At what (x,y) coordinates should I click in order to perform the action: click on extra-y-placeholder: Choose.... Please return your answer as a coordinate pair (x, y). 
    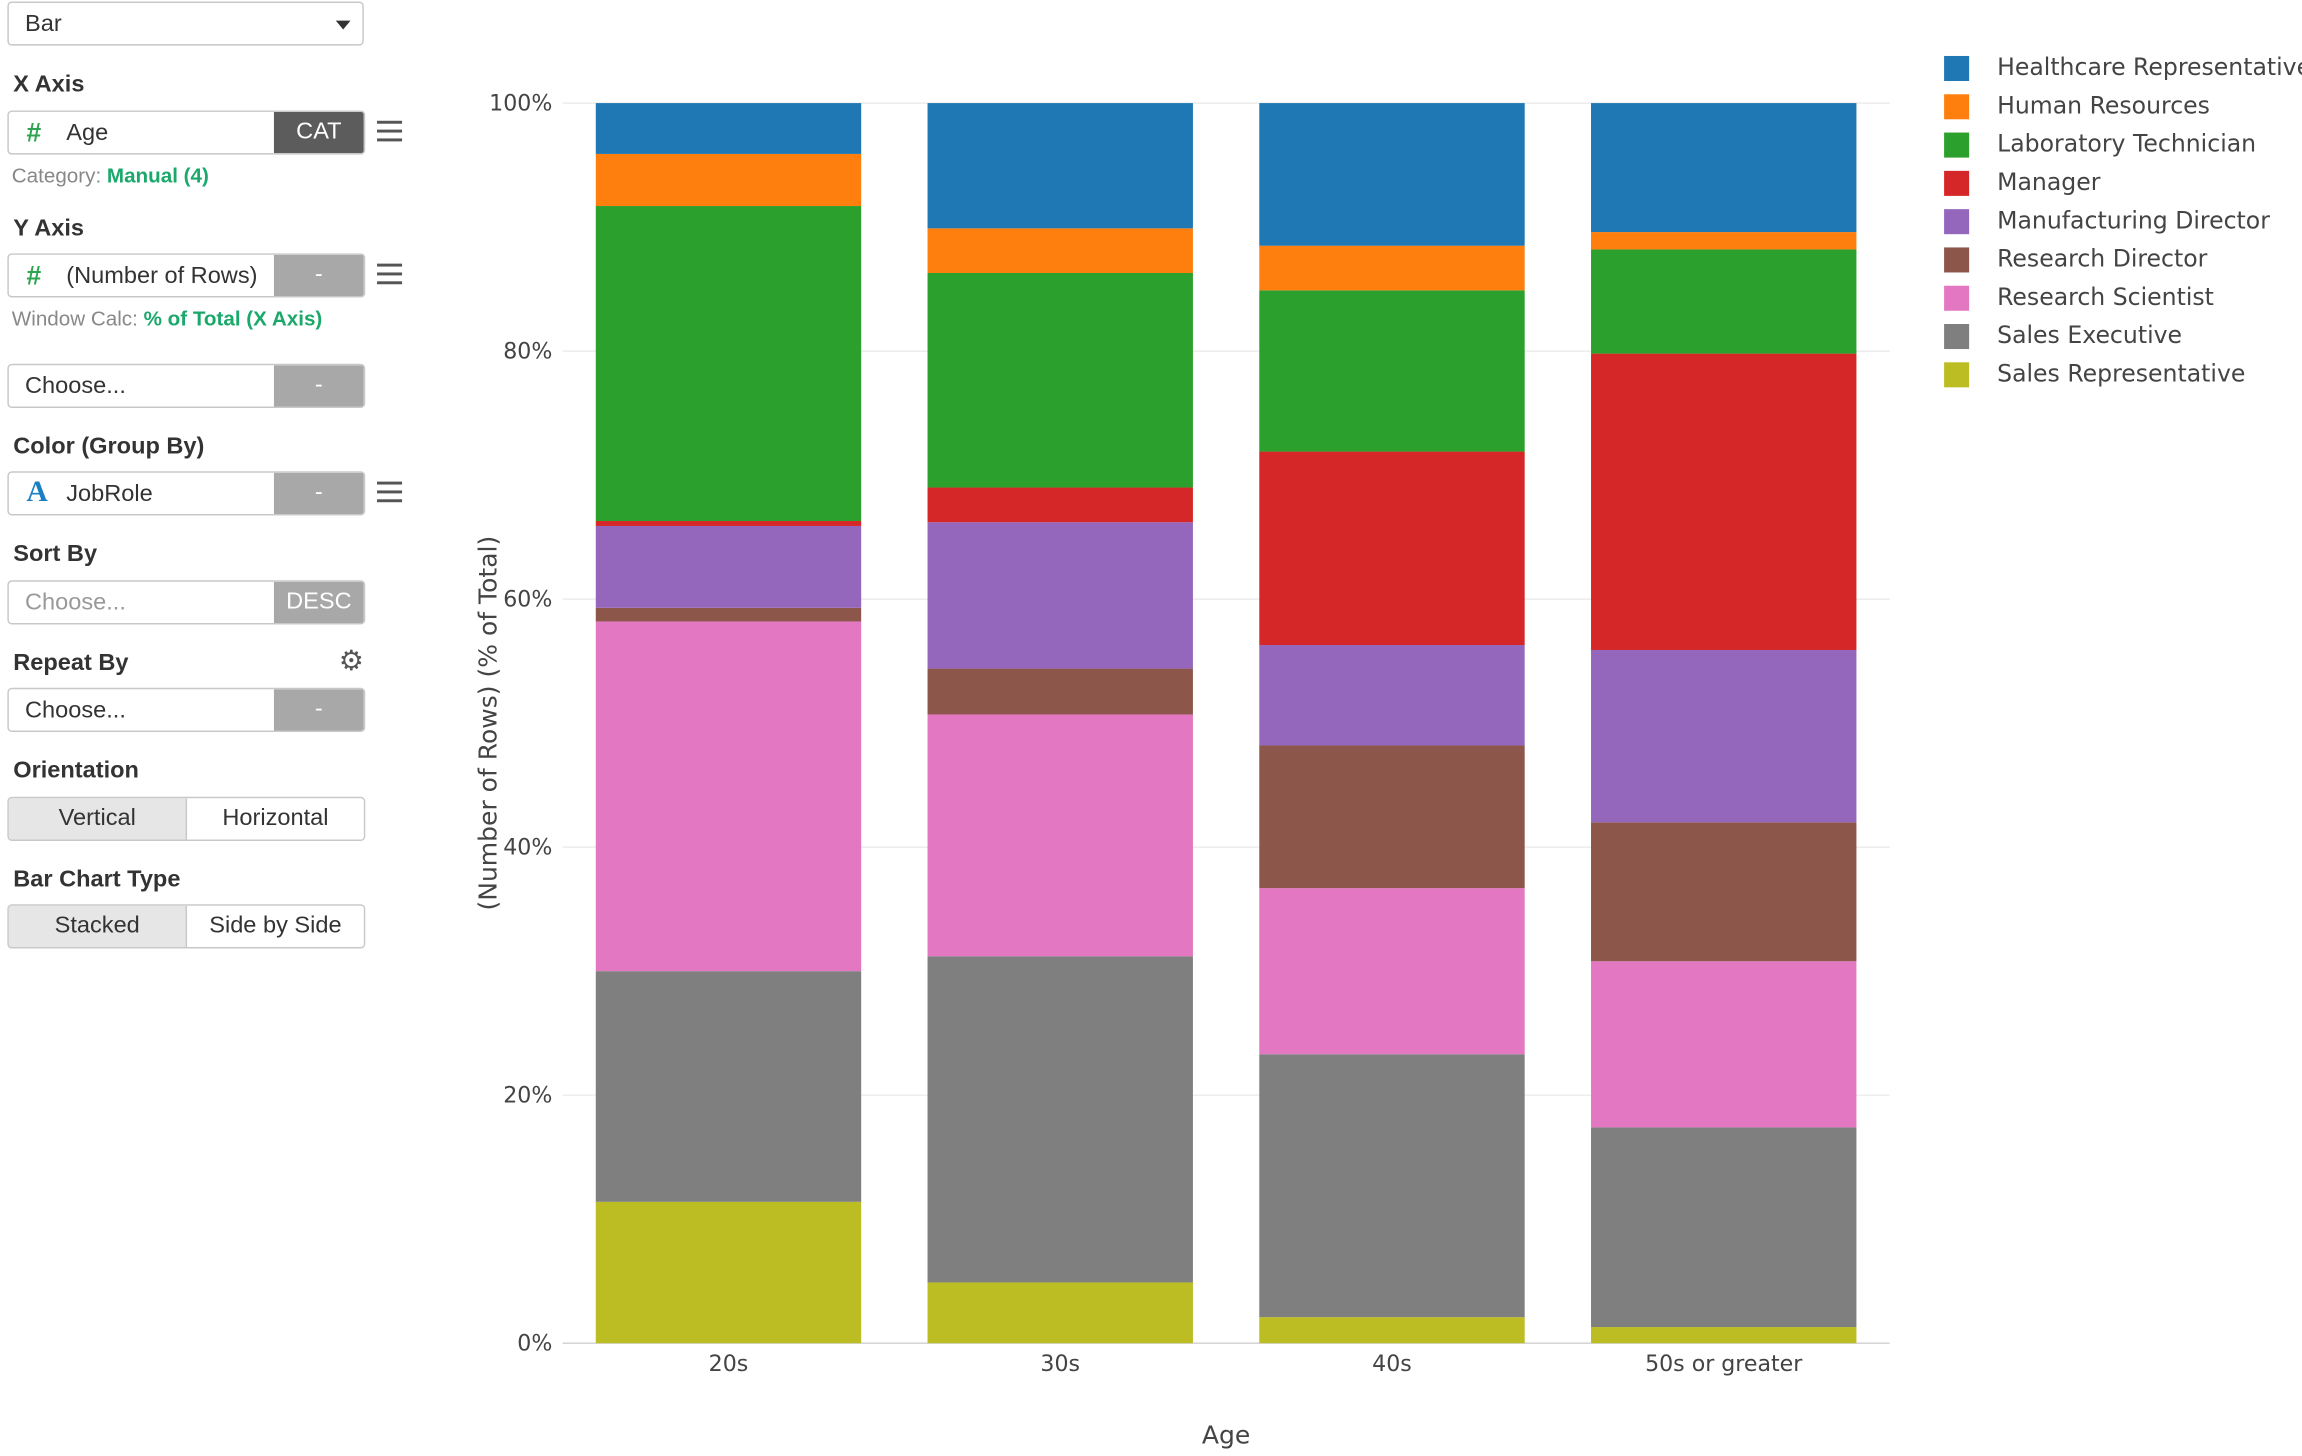
    Looking at the image, I should click on (75, 387).